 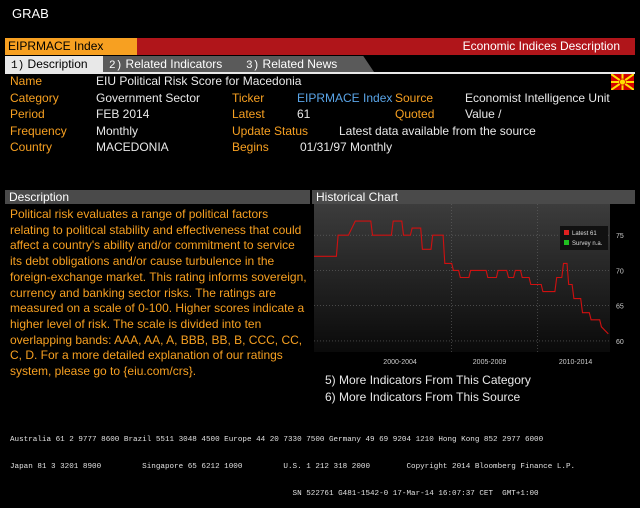 I want to click on tab-number: 1), so click(x=18, y=66).